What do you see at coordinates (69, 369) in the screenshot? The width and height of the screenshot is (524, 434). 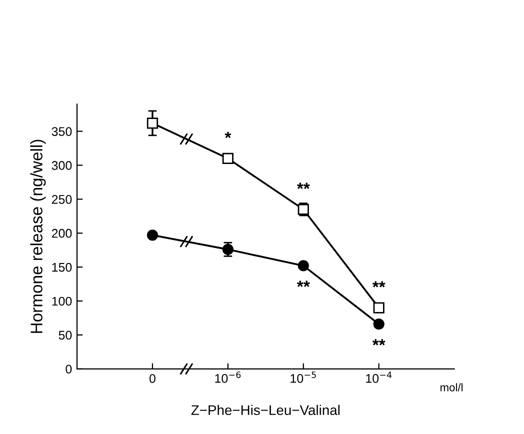 I see `y-tick-label: 0` at bounding box center [69, 369].